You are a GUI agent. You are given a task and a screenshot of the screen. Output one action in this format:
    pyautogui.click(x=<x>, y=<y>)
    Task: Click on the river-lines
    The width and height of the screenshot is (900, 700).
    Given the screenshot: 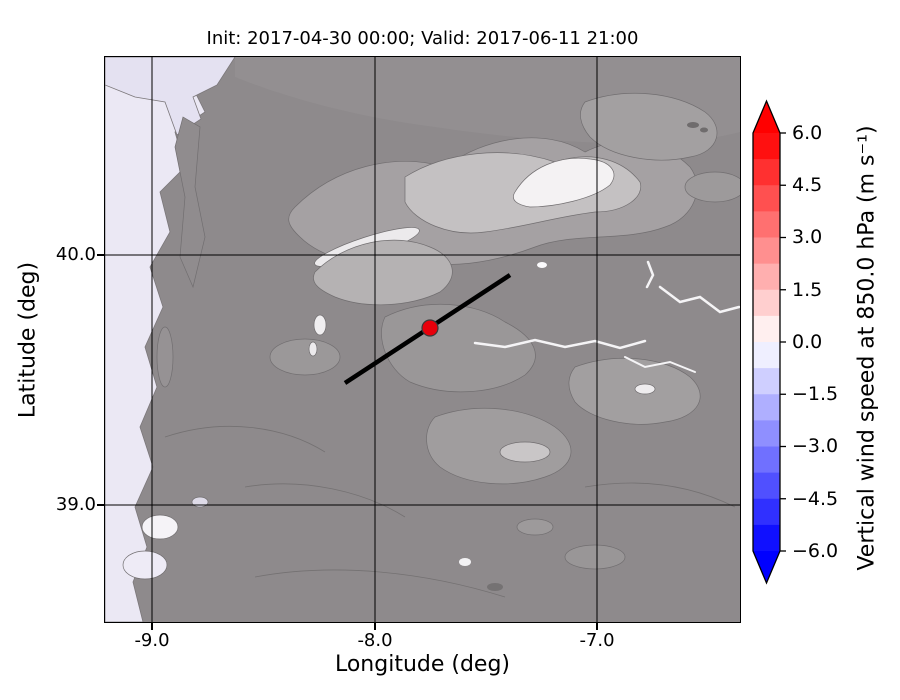 What is the action you would take?
    pyautogui.click(x=606, y=316)
    